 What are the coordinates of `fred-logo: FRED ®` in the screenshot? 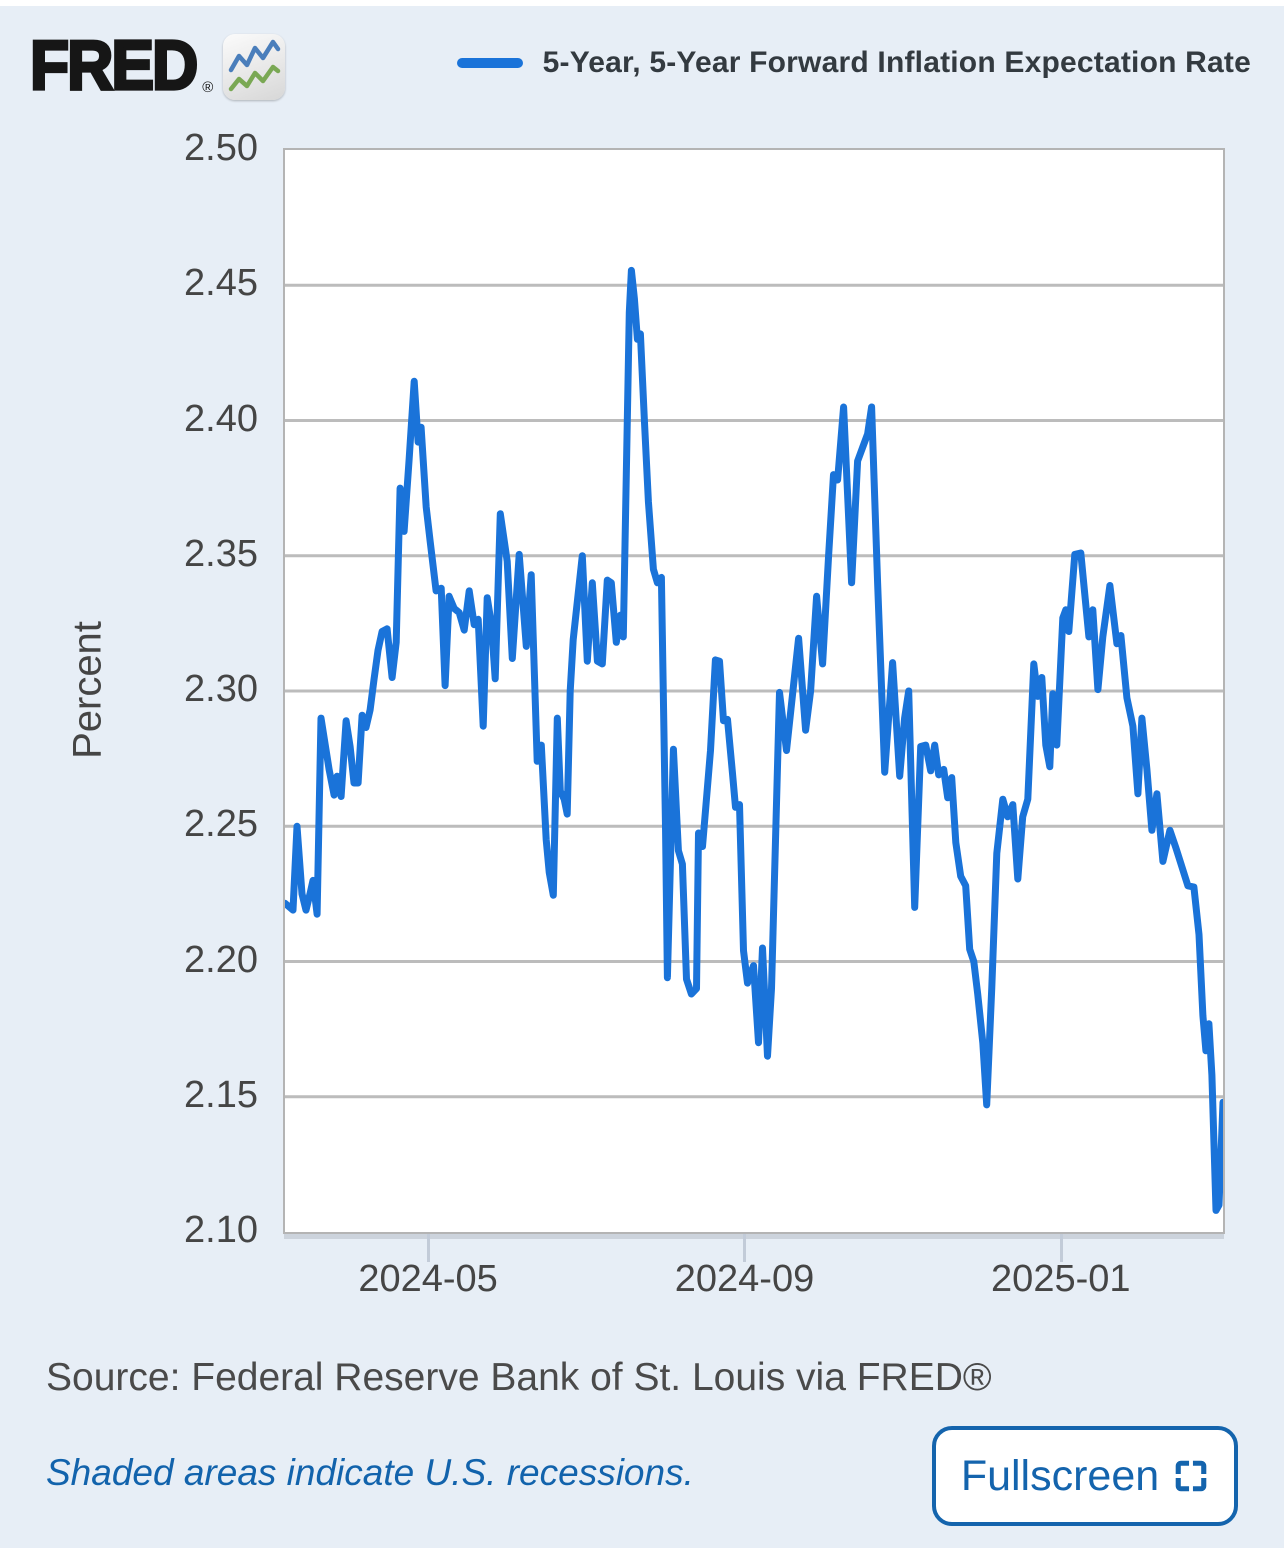 It's located at (157, 65).